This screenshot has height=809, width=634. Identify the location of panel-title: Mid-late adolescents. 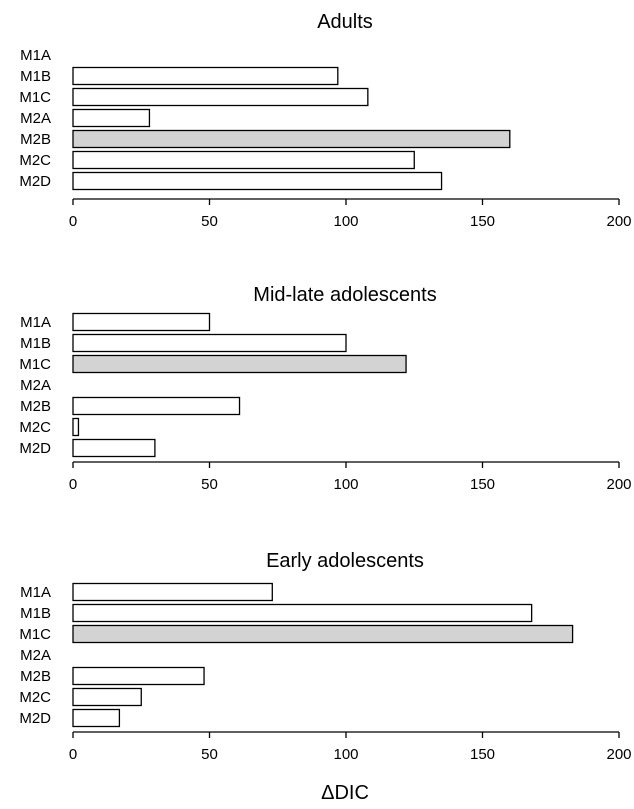
(344, 295).